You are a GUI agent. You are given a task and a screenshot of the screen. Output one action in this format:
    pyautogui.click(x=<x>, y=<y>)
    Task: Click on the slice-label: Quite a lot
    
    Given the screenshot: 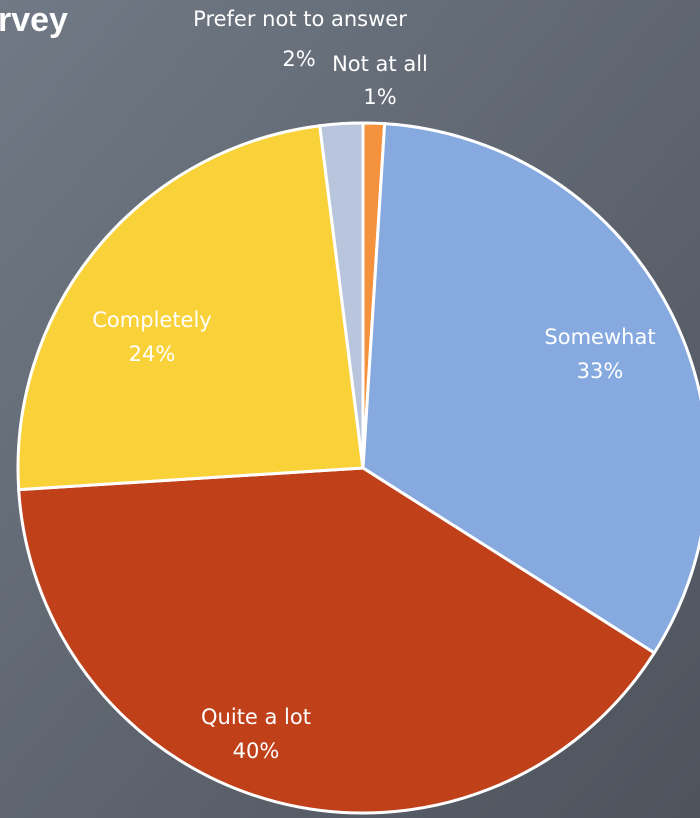 What is the action you would take?
    pyautogui.click(x=256, y=717)
    